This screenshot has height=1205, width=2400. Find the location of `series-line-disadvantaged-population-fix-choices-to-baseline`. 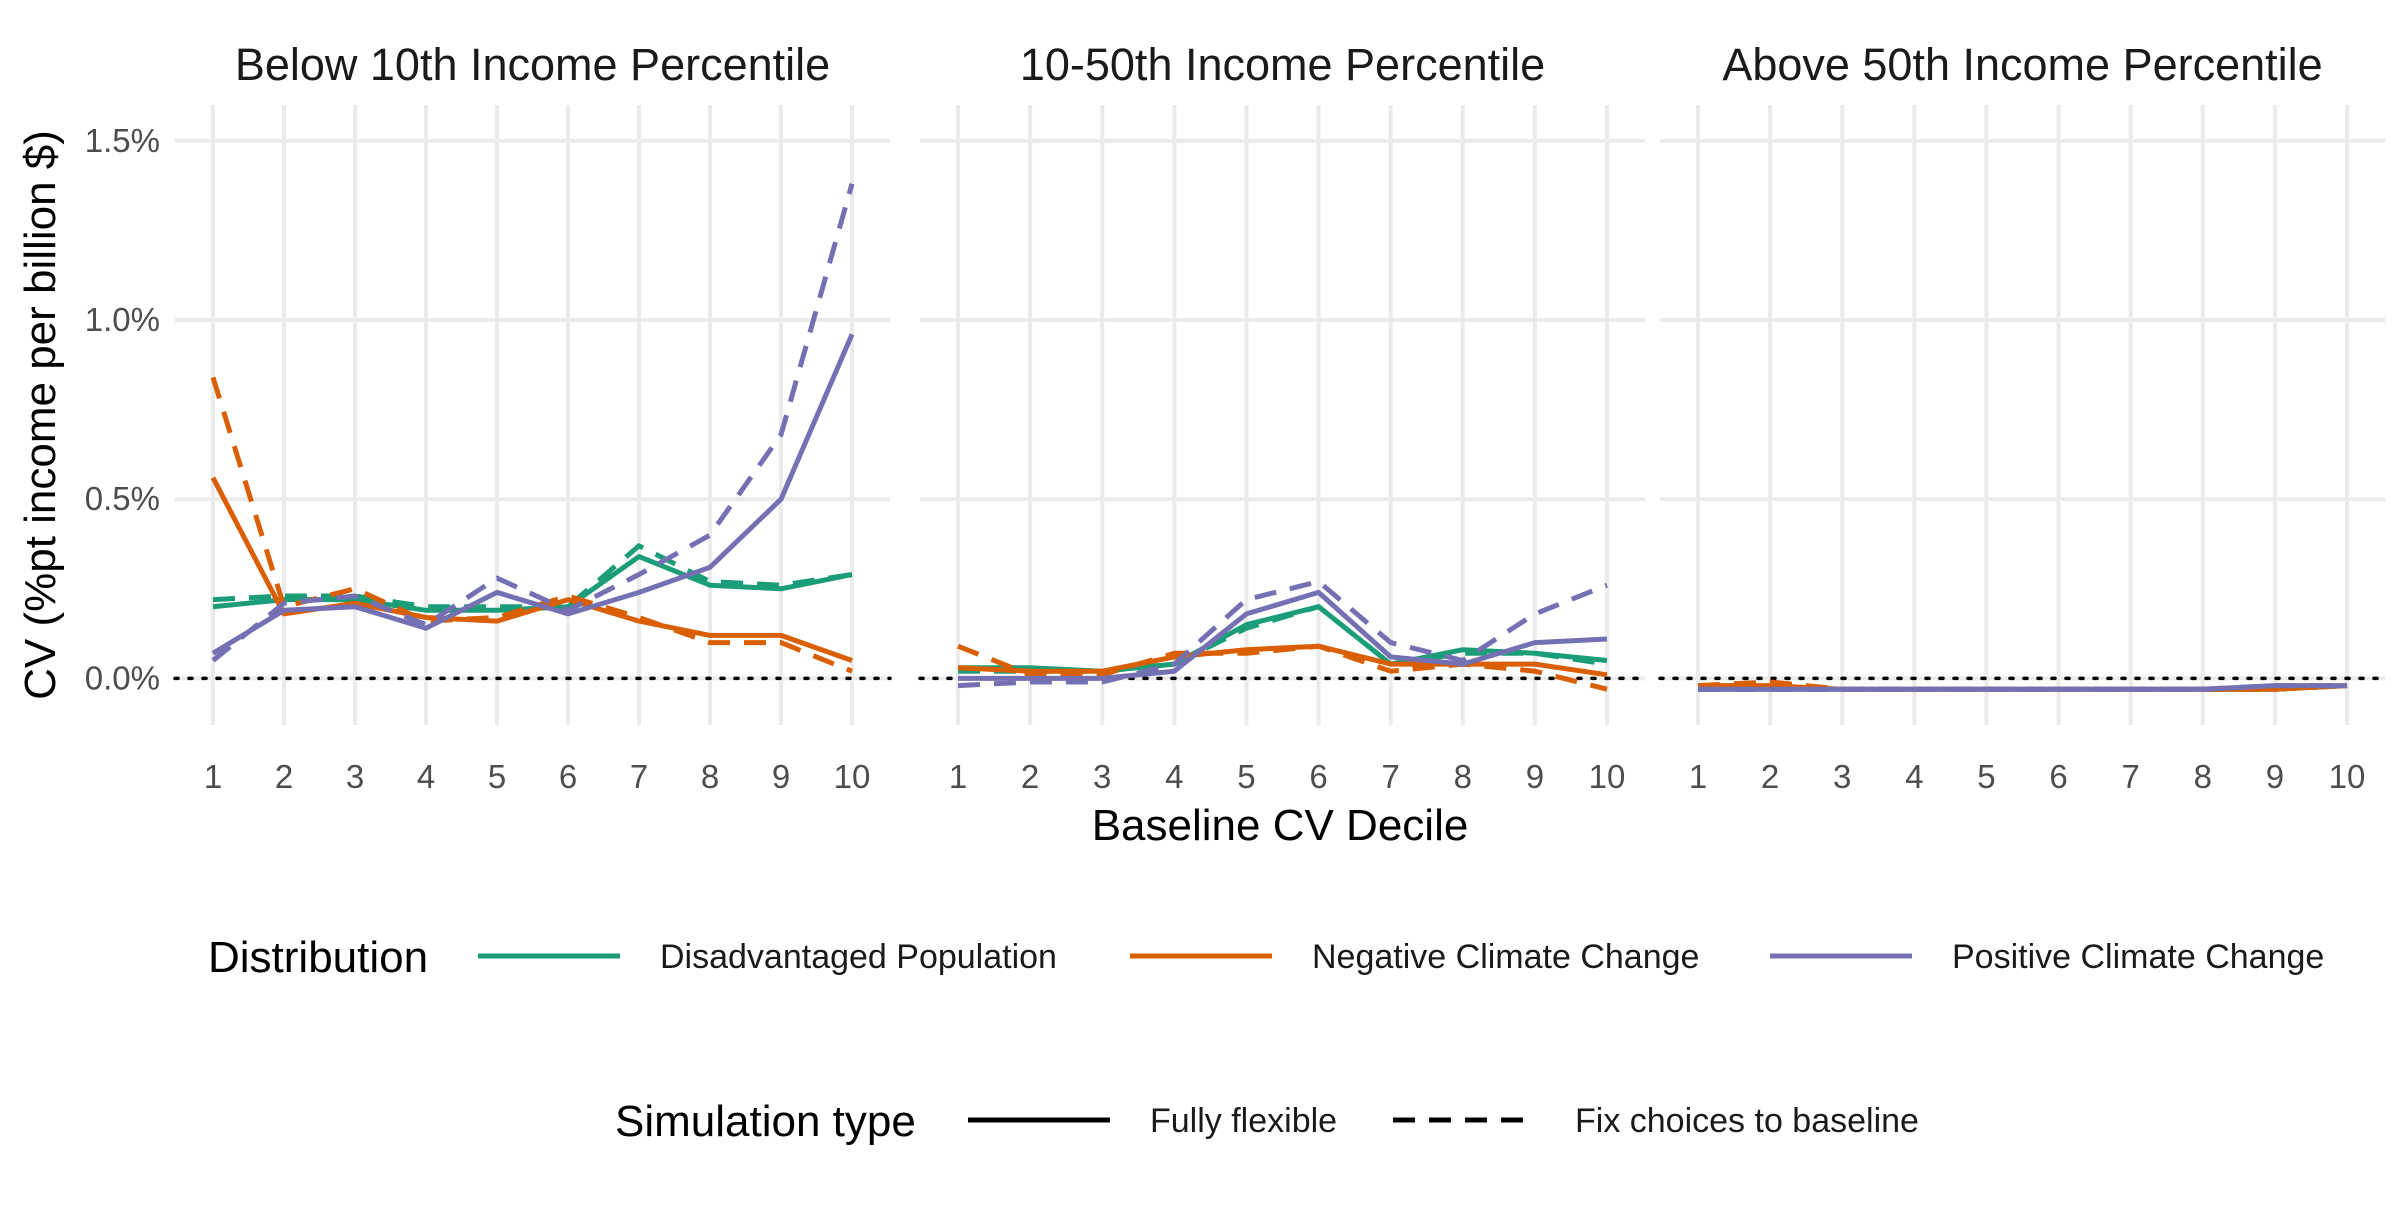

series-line-disadvantaged-population-fix-choices-to-baseline is located at coordinates (1283, 639).